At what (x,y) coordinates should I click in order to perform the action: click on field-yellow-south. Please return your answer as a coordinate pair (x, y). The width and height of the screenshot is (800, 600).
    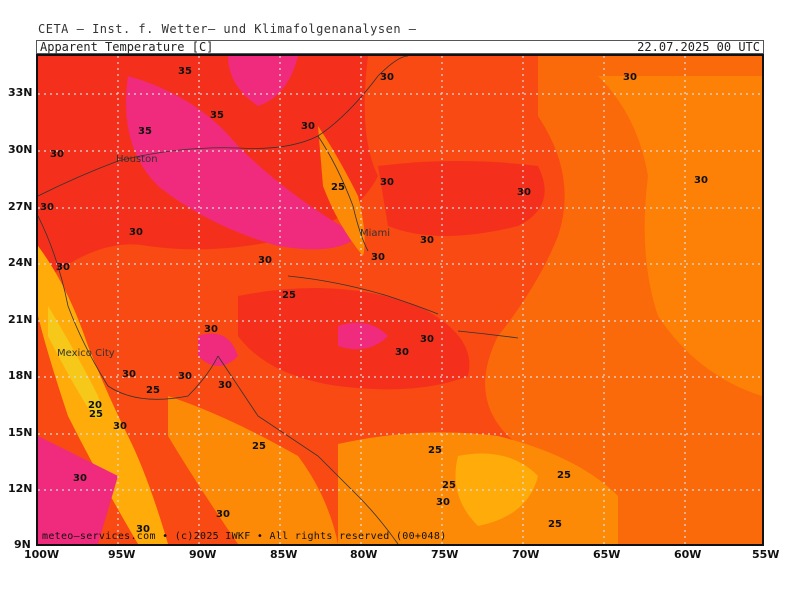
    Looking at the image, I should click on (496, 489).